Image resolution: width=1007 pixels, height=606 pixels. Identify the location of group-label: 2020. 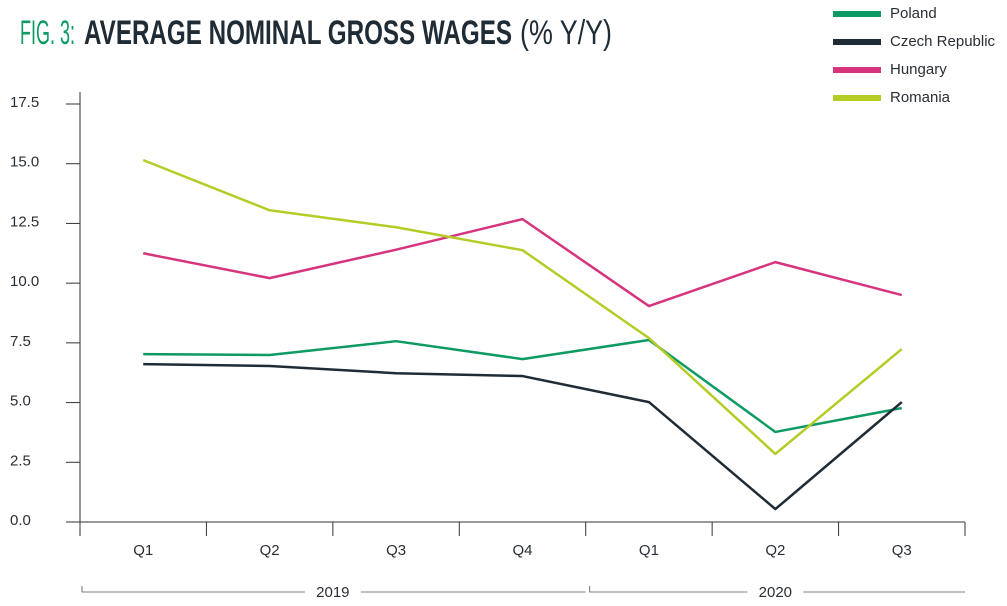
(775, 592).